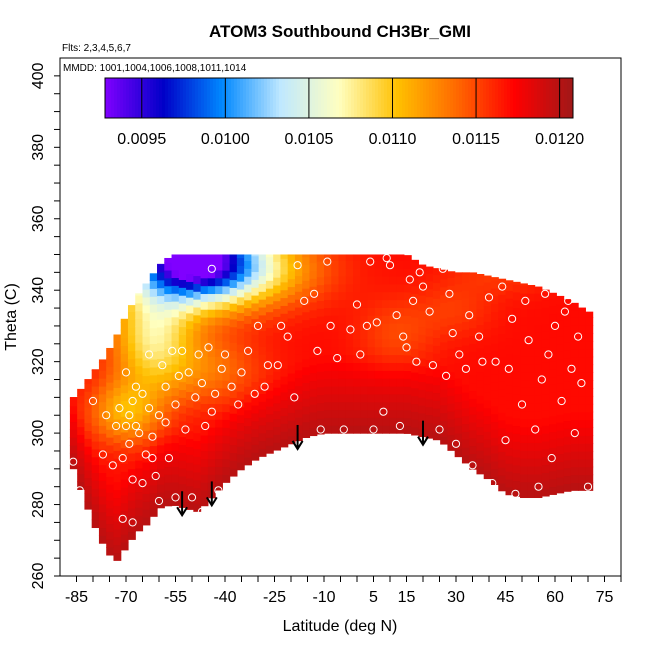 This screenshot has width=650, height=650. I want to click on y-tick-label: 300, so click(38, 433).